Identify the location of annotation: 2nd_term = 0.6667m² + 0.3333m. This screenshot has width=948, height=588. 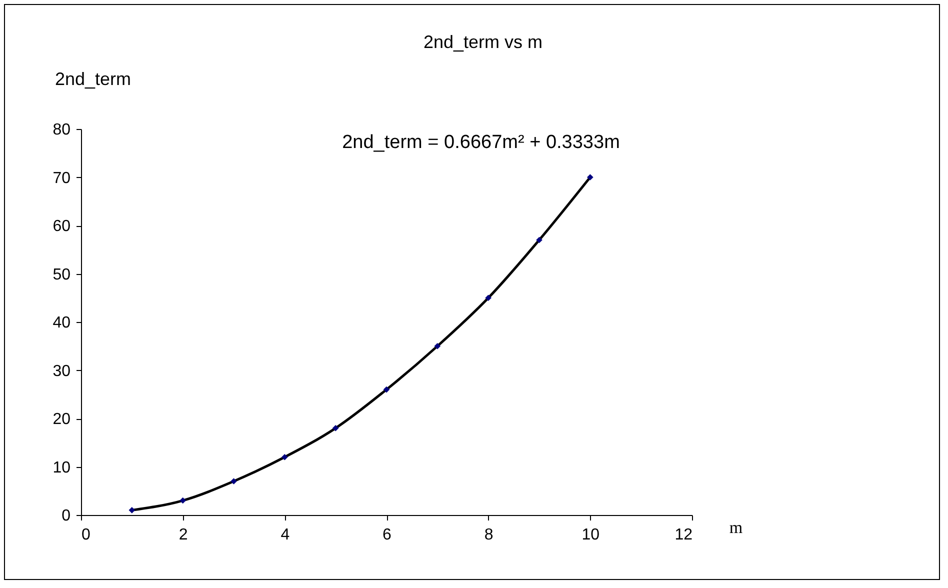
(481, 142).